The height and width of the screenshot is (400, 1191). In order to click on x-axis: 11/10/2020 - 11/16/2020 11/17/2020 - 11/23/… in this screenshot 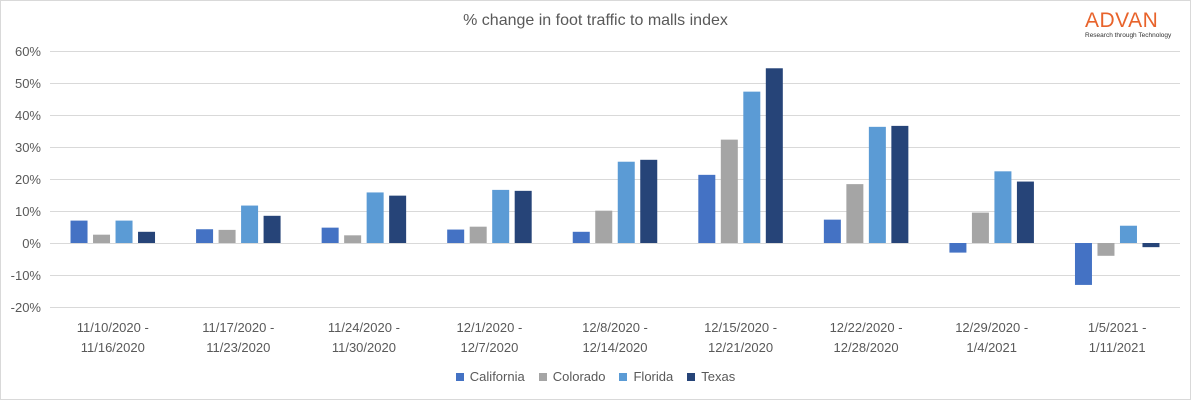, I will do `click(612, 337)`.